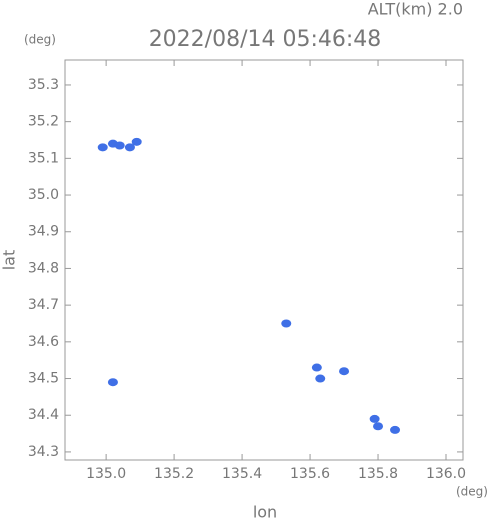  I want to click on y-tick-label: 34.5, so click(43, 379).